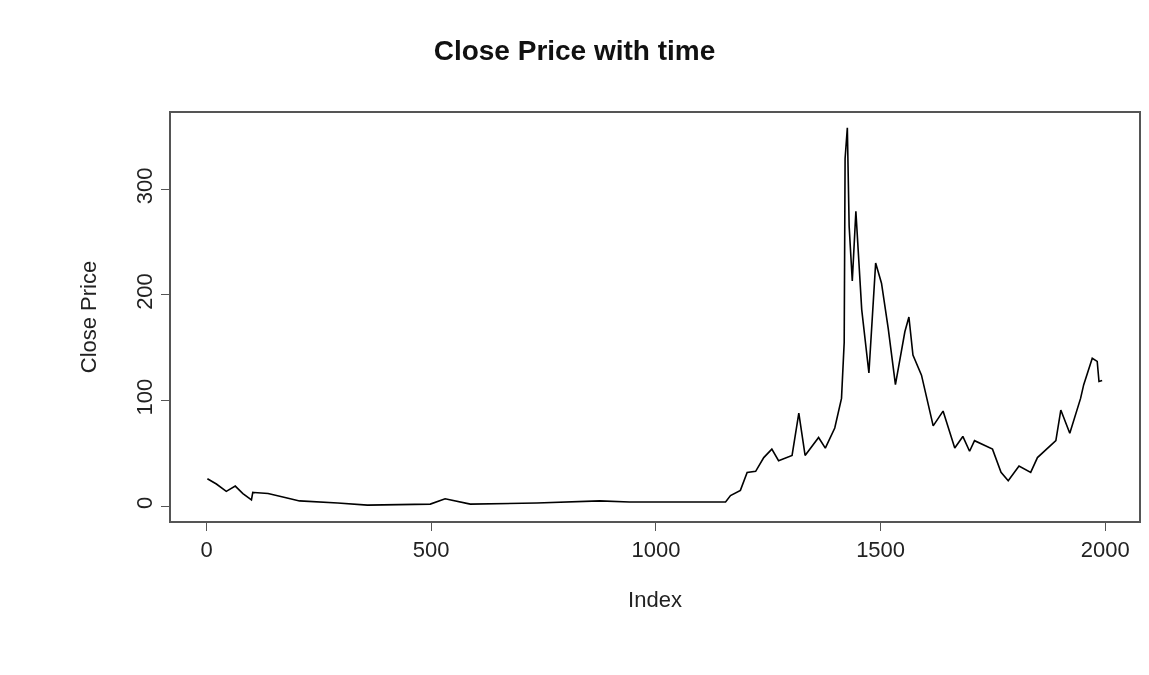 The height and width of the screenshot is (675, 1149). Describe the element at coordinates (881, 550) in the screenshot. I see `x-tick-label: 1500` at that location.